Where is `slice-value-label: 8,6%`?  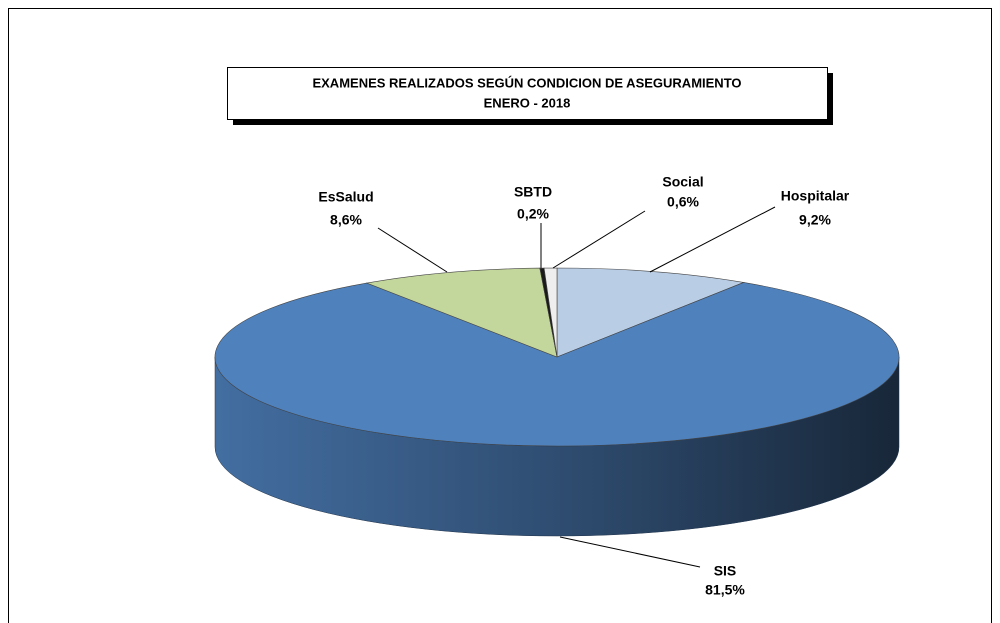 slice-value-label: 8,6% is located at coordinates (346, 220).